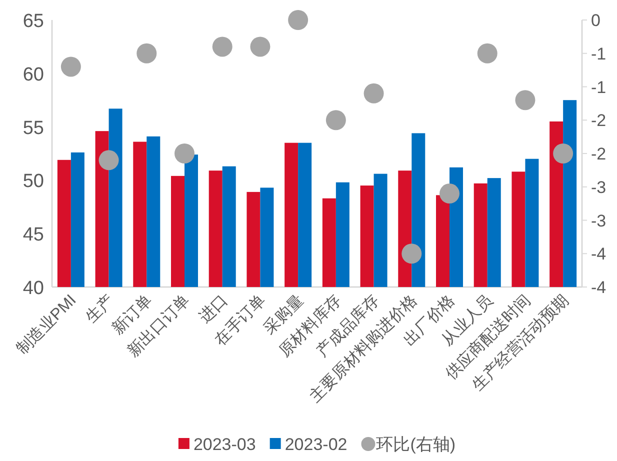 The height and width of the screenshot is (461, 617). What do you see at coordinates (595, 20) in the screenshot?
I see `y2-tick-label: 0` at bounding box center [595, 20].